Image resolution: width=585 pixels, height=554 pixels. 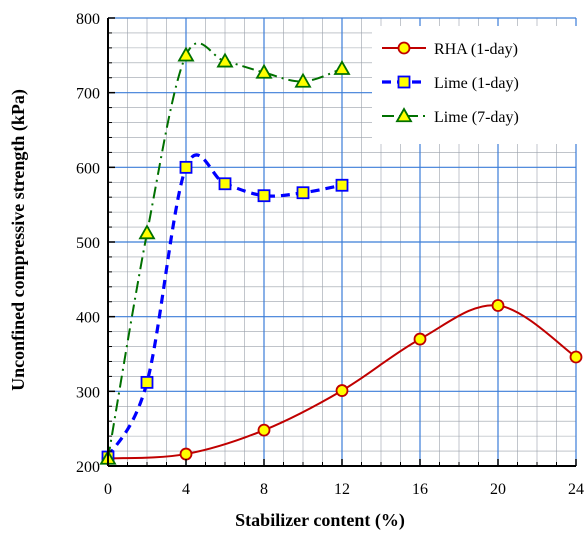 I want to click on legend-label: RHA (1-day), so click(x=476, y=49).